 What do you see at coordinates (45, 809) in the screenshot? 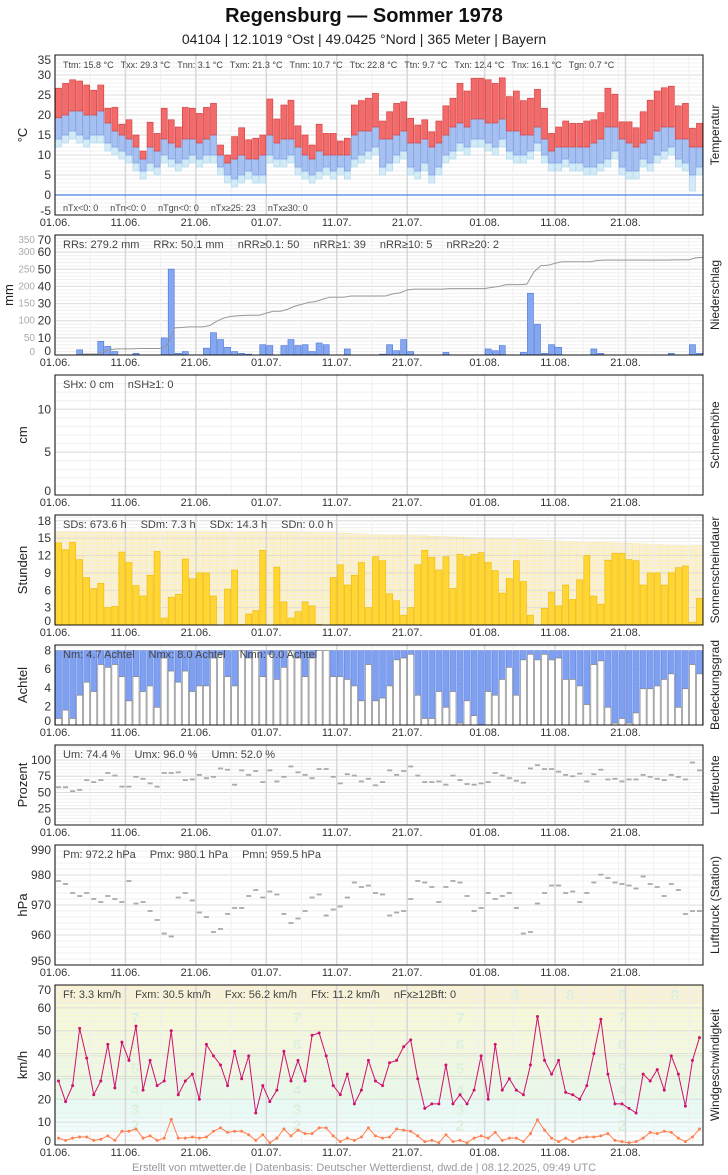
I see `y-tick-label: 25` at bounding box center [45, 809].